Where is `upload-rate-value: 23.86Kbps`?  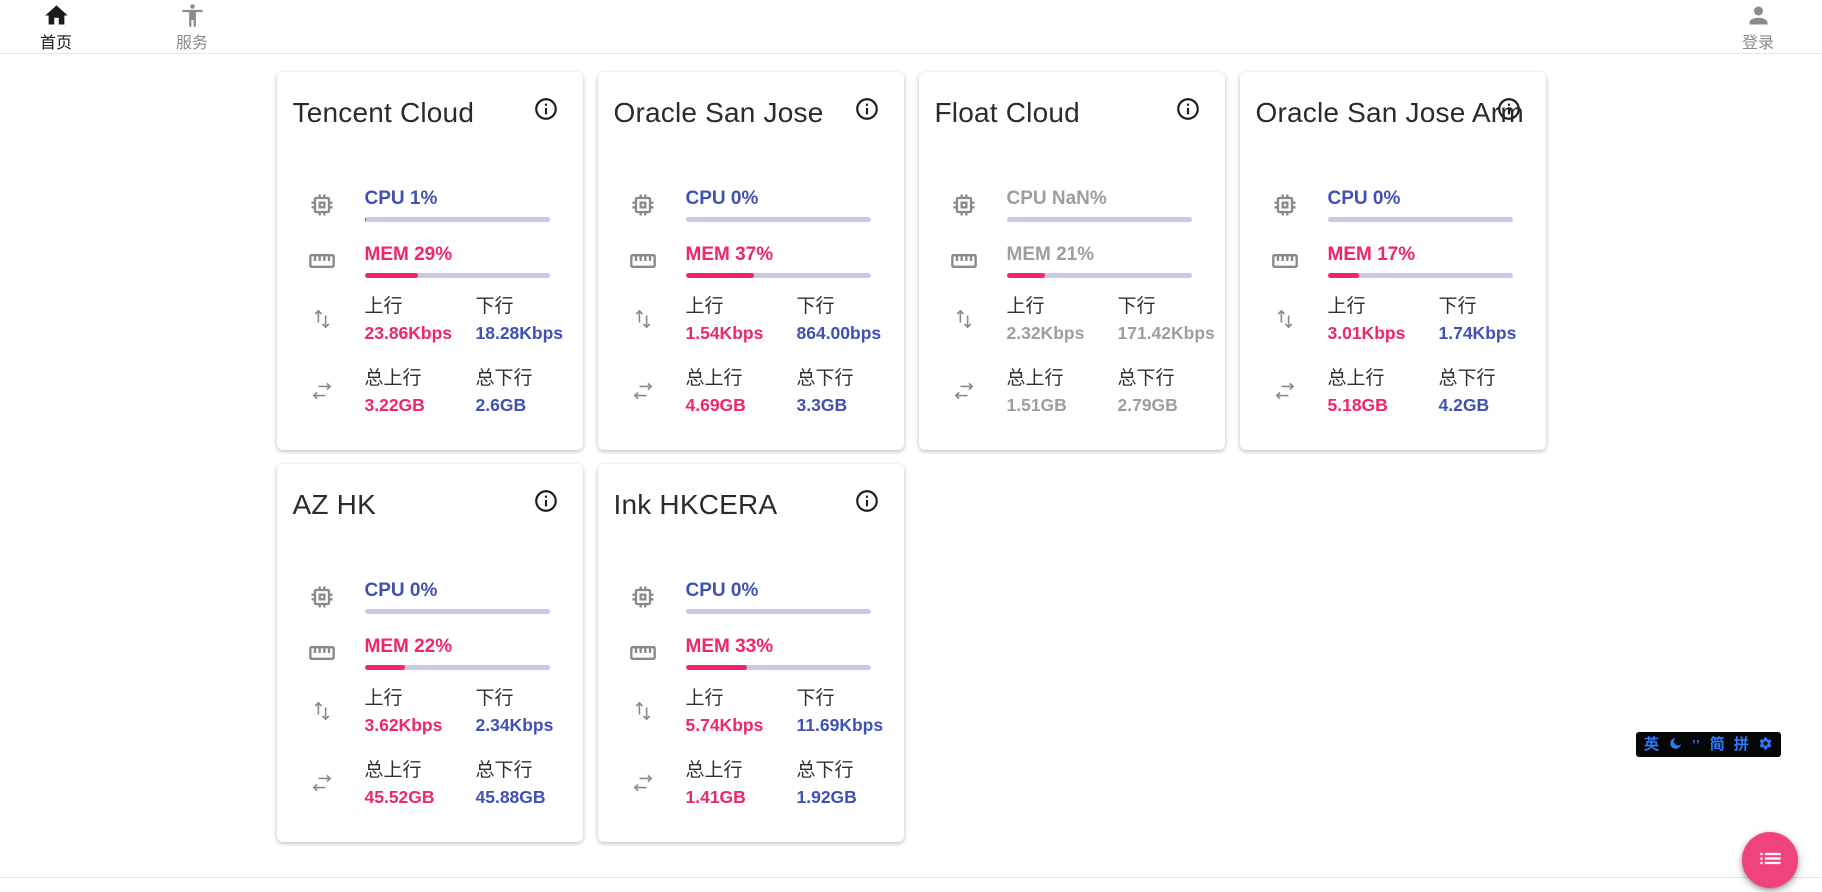 upload-rate-value: 23.86Kbps is located at coordinates (408, 332).